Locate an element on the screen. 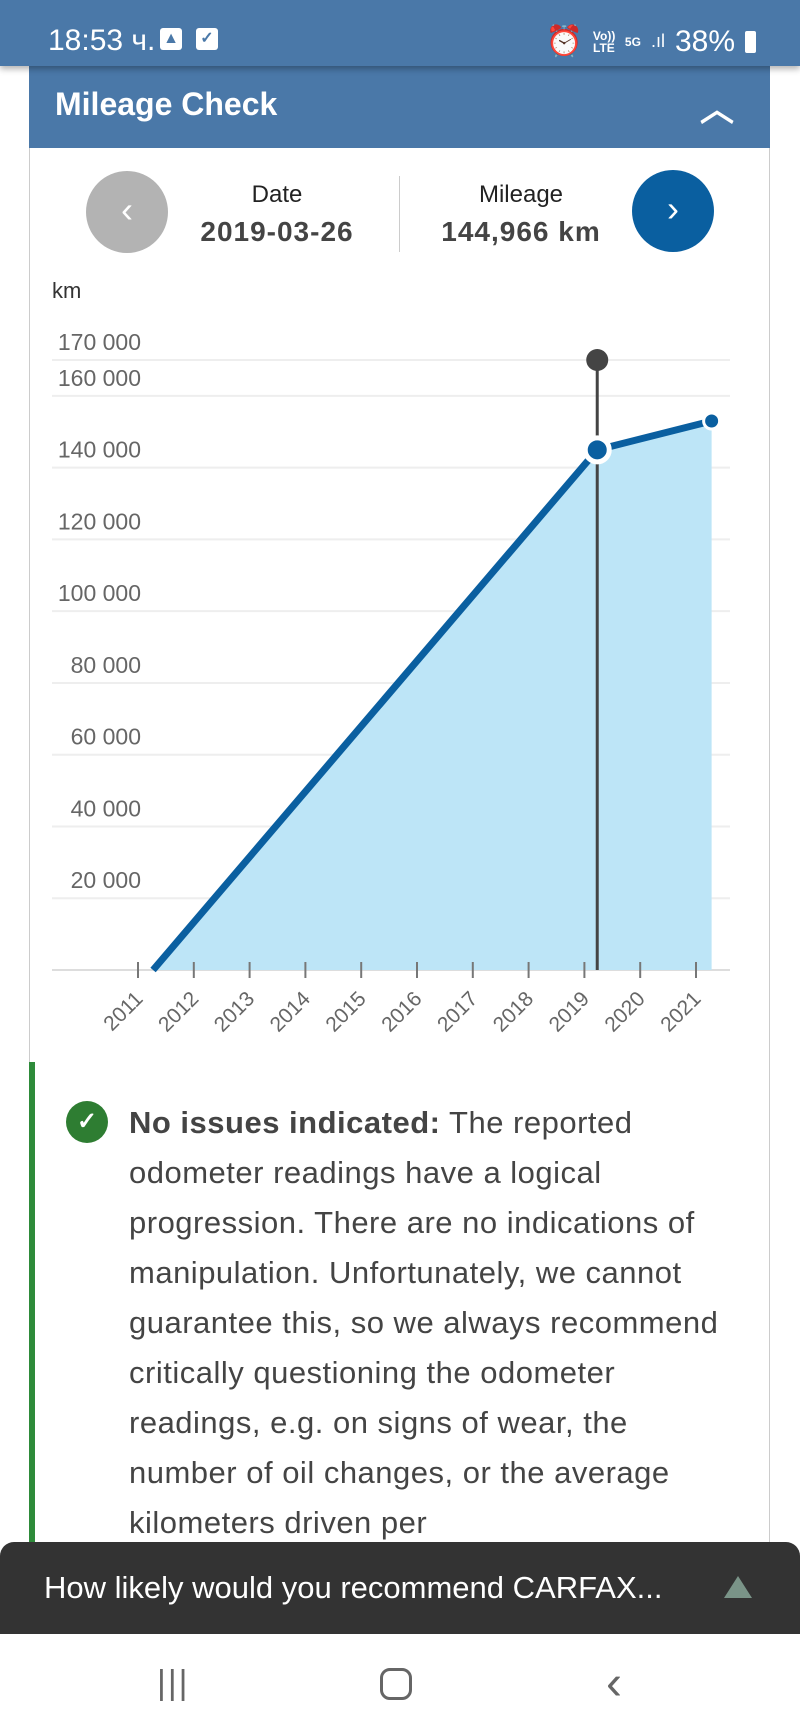 This screenshot has height=1732, width=800. alarm-icon: ⏰ is located at coordinates (564, 41).